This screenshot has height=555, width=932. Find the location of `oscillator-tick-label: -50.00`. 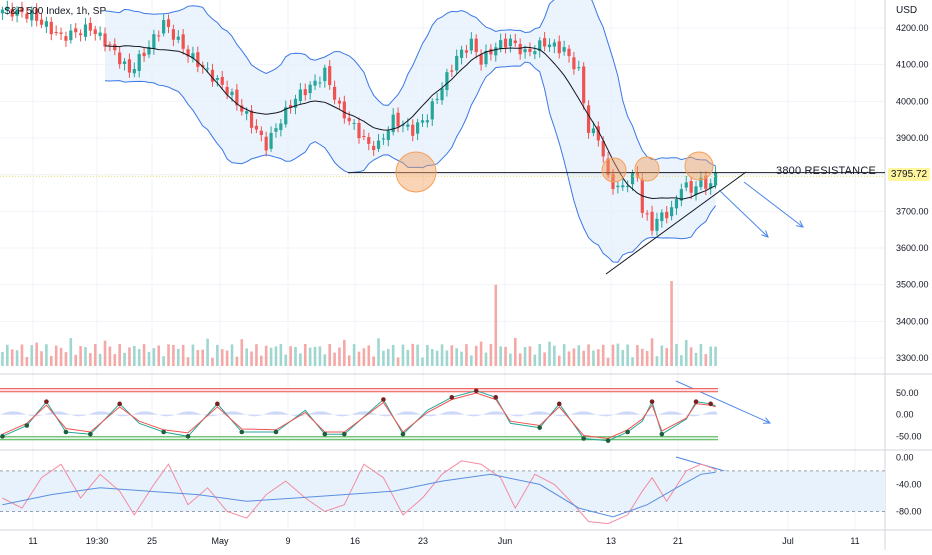

oscillator-tick-label: -50.00 is located at coordinates (909, 436).